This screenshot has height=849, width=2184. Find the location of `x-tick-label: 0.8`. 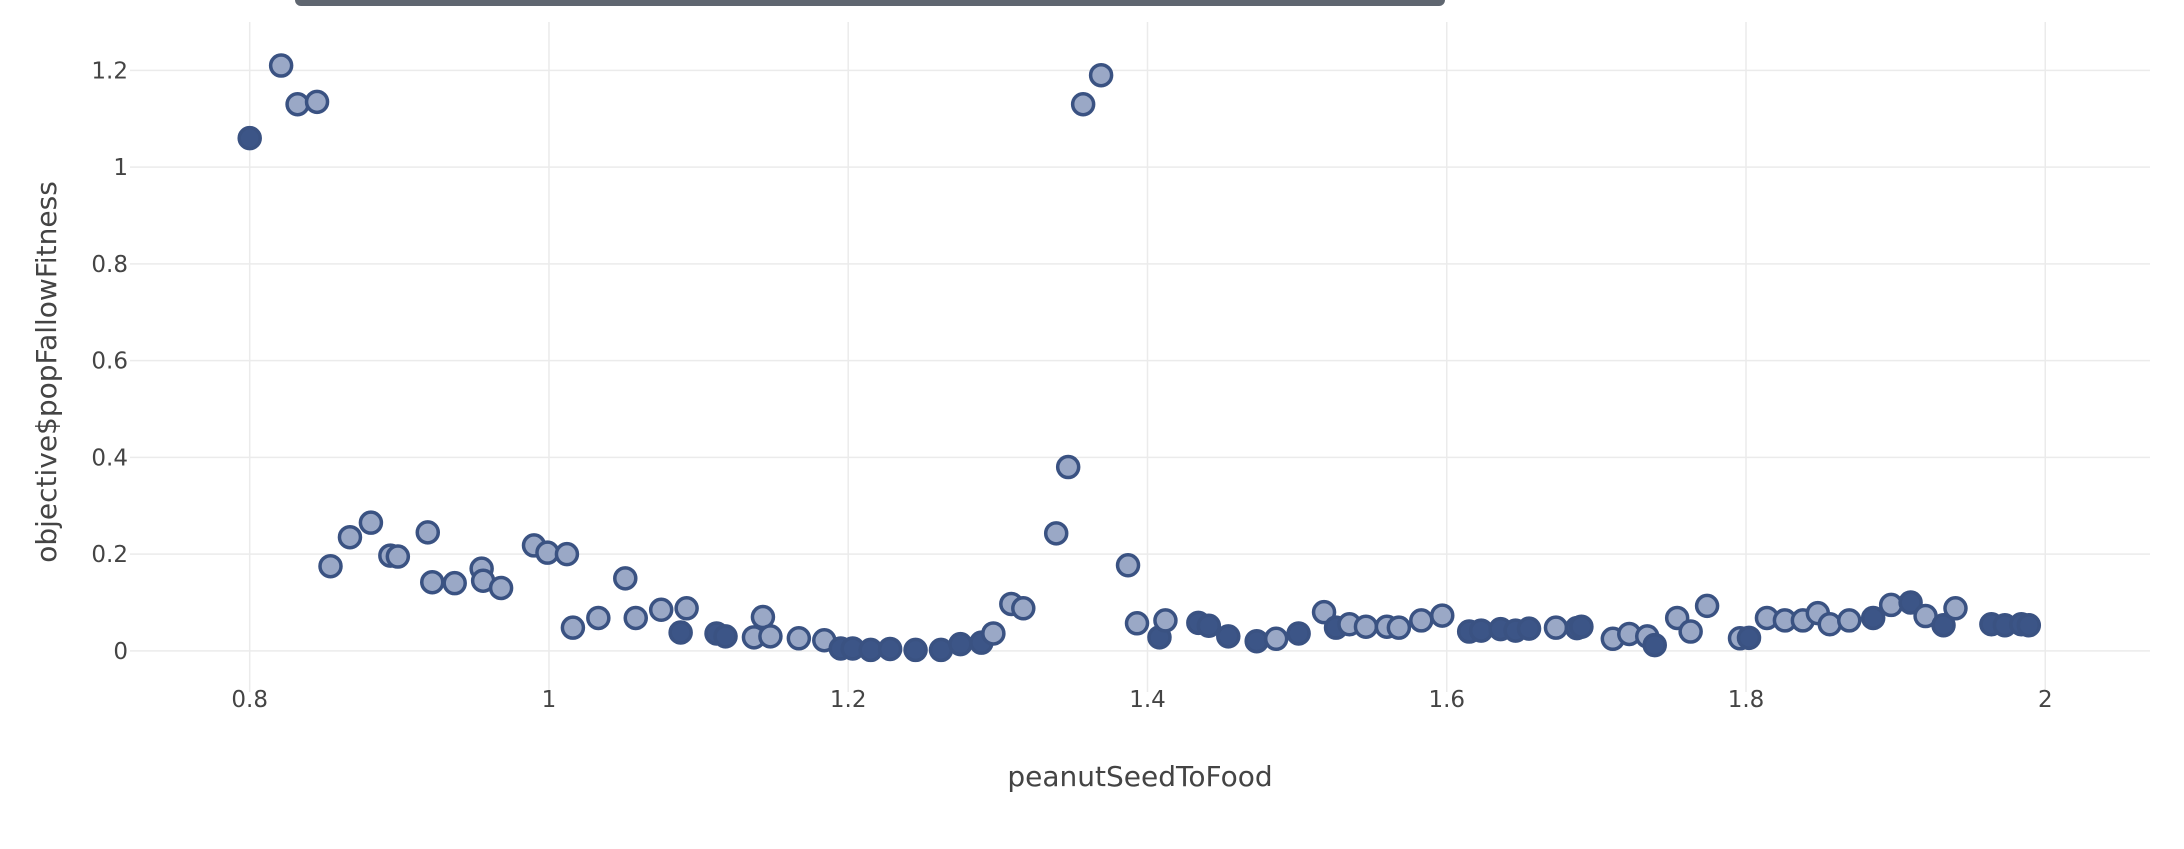

x-tick-label: 0.8 is located at coordinates (249, 700).